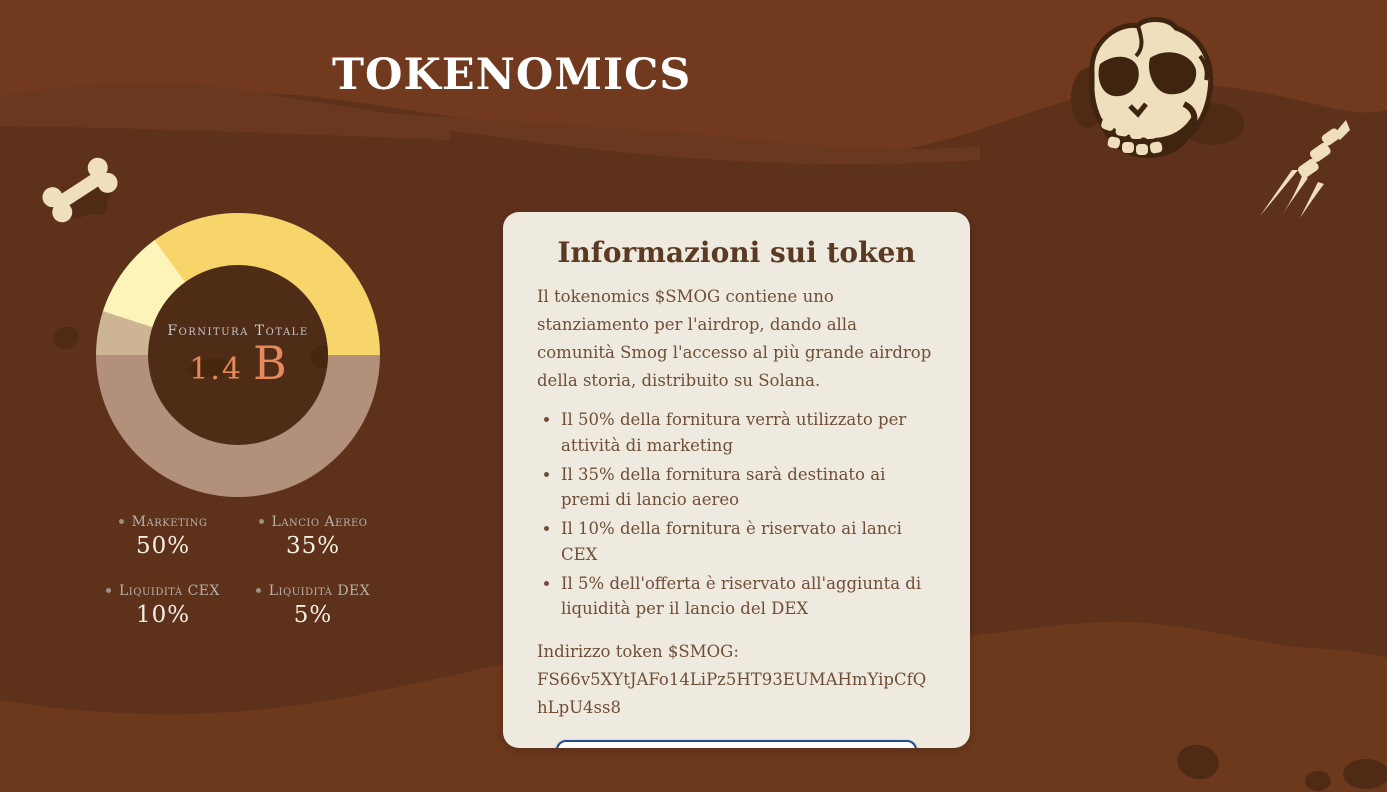  I want to click on team-finance-button: Token garantiti da Team.Finance, so click(736, 744).